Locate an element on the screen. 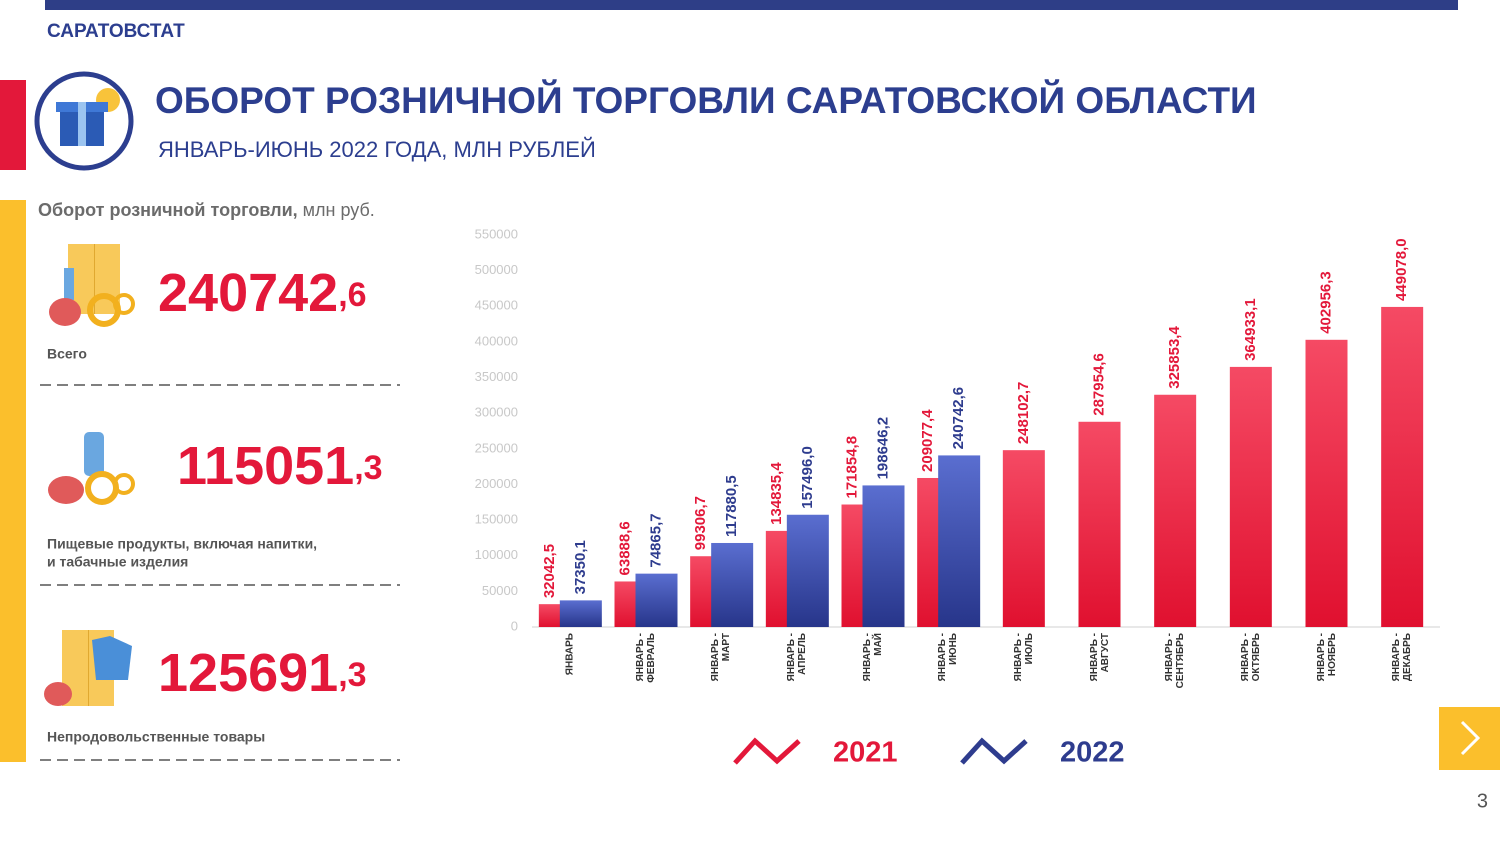 The height and width of the screenshot is (844, 1500). value-label: 32042,5 is located at coordinates (549, 571).